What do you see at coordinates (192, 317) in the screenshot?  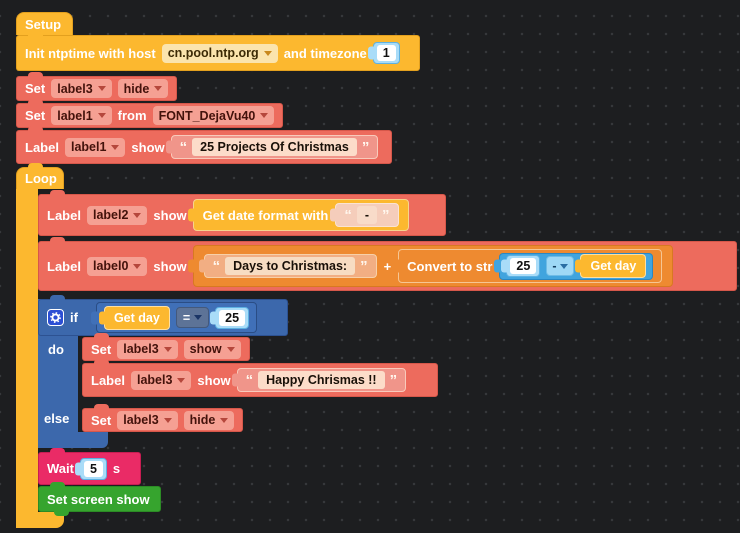 I see `comparison-dropdown: =` at bounding box center [192, 317].